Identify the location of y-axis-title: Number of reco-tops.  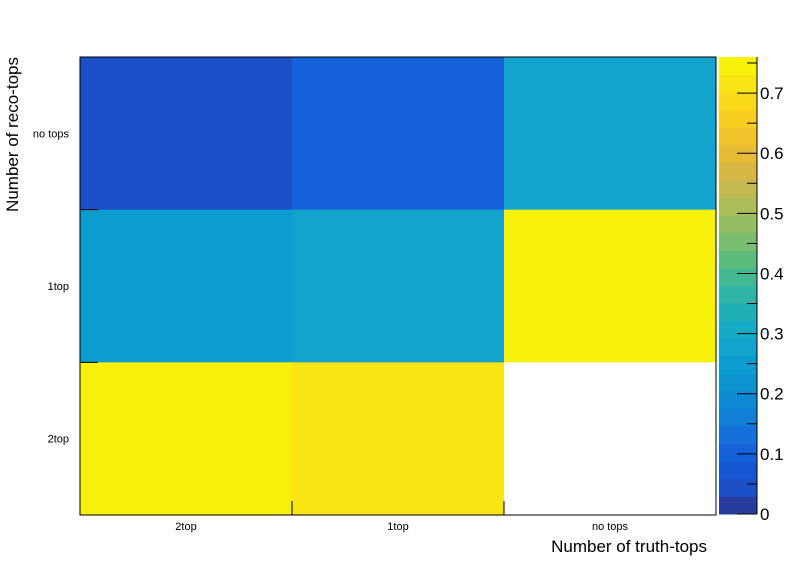
(12, 134).